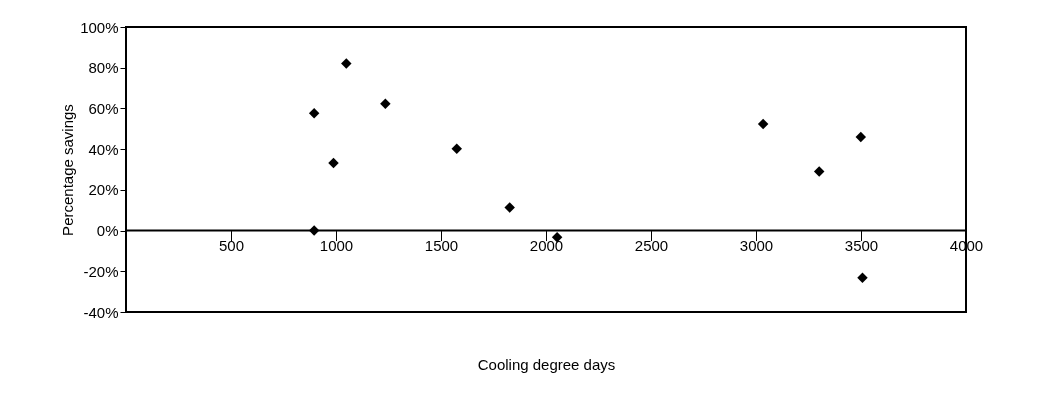 The width and height of the screenshot is (1039, 407). Describe the element at coordinates (107, 231) in the screenshot. I see `y-tick-label: 0%` at that location.